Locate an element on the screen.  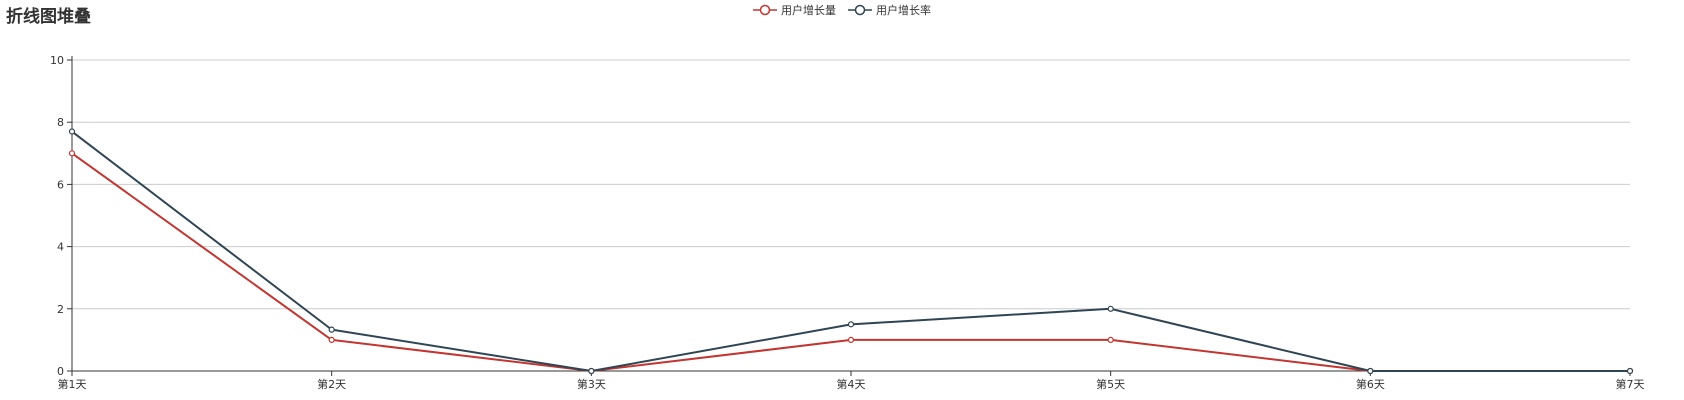
legend-label: 用户增长率 is located at coordinates (903, 10).